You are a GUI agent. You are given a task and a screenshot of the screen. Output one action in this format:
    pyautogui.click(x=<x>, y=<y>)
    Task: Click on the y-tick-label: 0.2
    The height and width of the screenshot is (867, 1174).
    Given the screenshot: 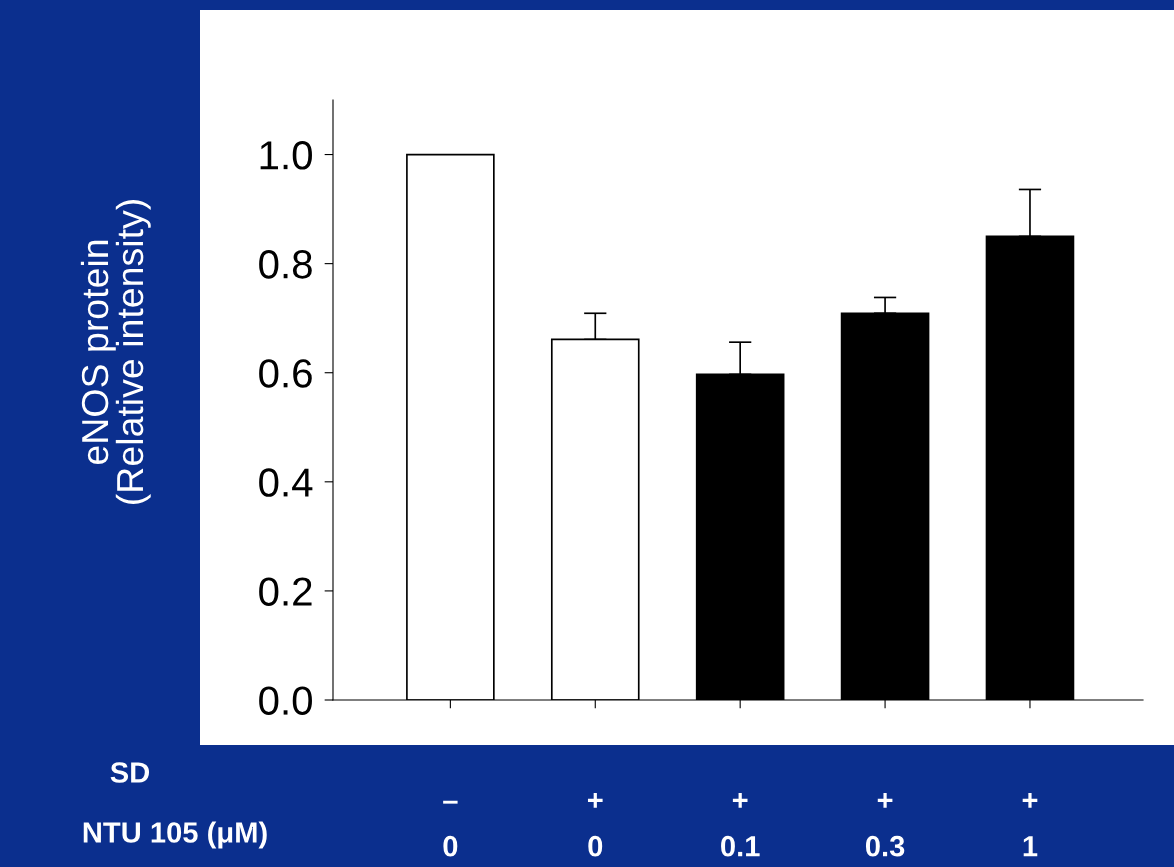 What is the action you would take?
    pyautogui.click(x=285, y=591)
    